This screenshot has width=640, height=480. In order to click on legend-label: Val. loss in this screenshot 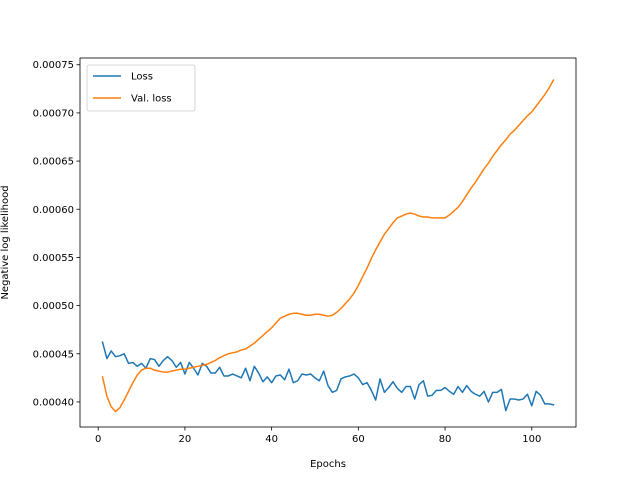, I will do `click(151, 99)`.